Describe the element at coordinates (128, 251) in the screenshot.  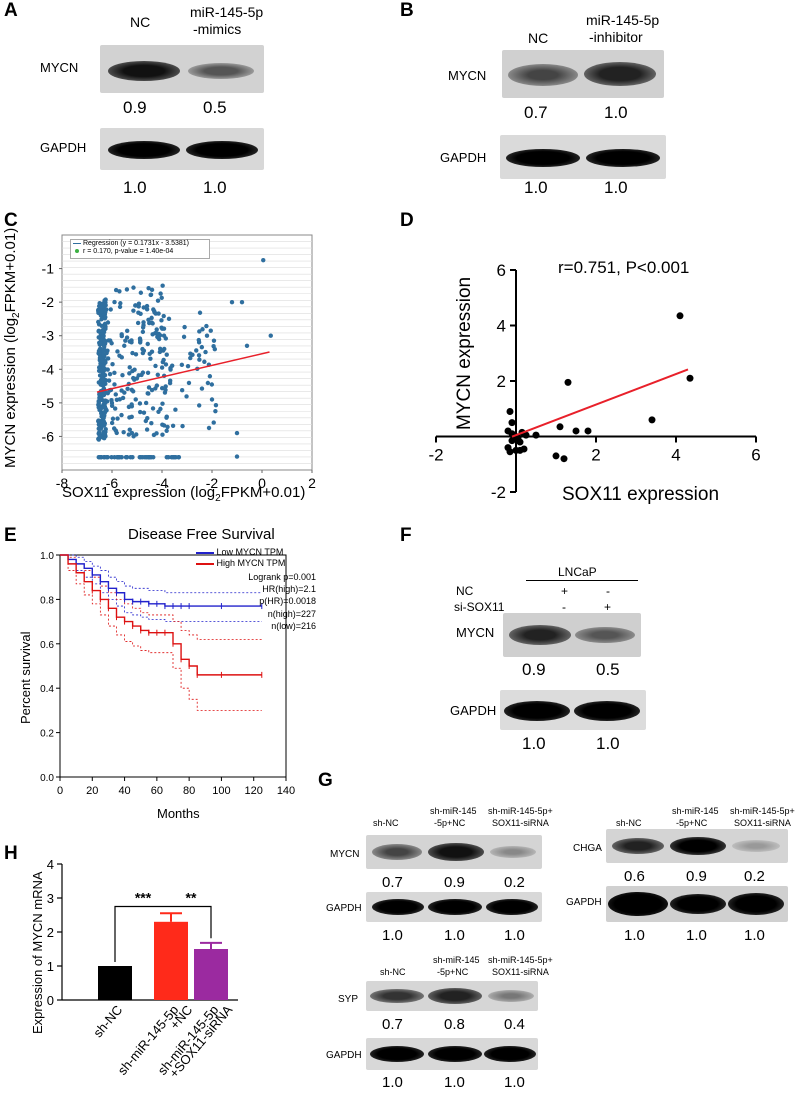
I see `legend-r-text: r = 0.170, p-value = 1.40e-04` at that location.